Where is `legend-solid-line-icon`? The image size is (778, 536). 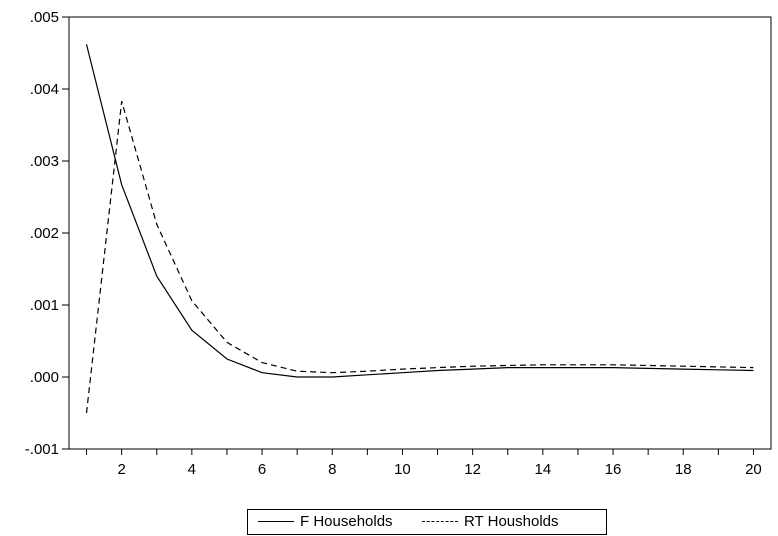 legend-solid-line-icon is located at coordinates (276, 521).